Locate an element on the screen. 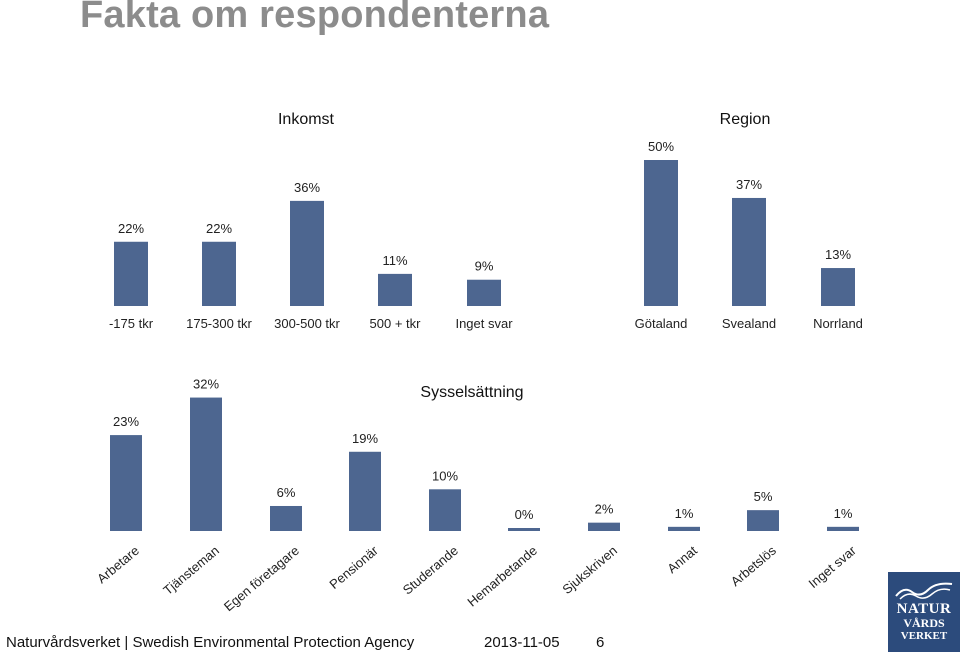 Image resolution: width=960 pixels, height=654 pixels. bar-sysselsattning-hemarbetande is located at coordinates (524, 529).